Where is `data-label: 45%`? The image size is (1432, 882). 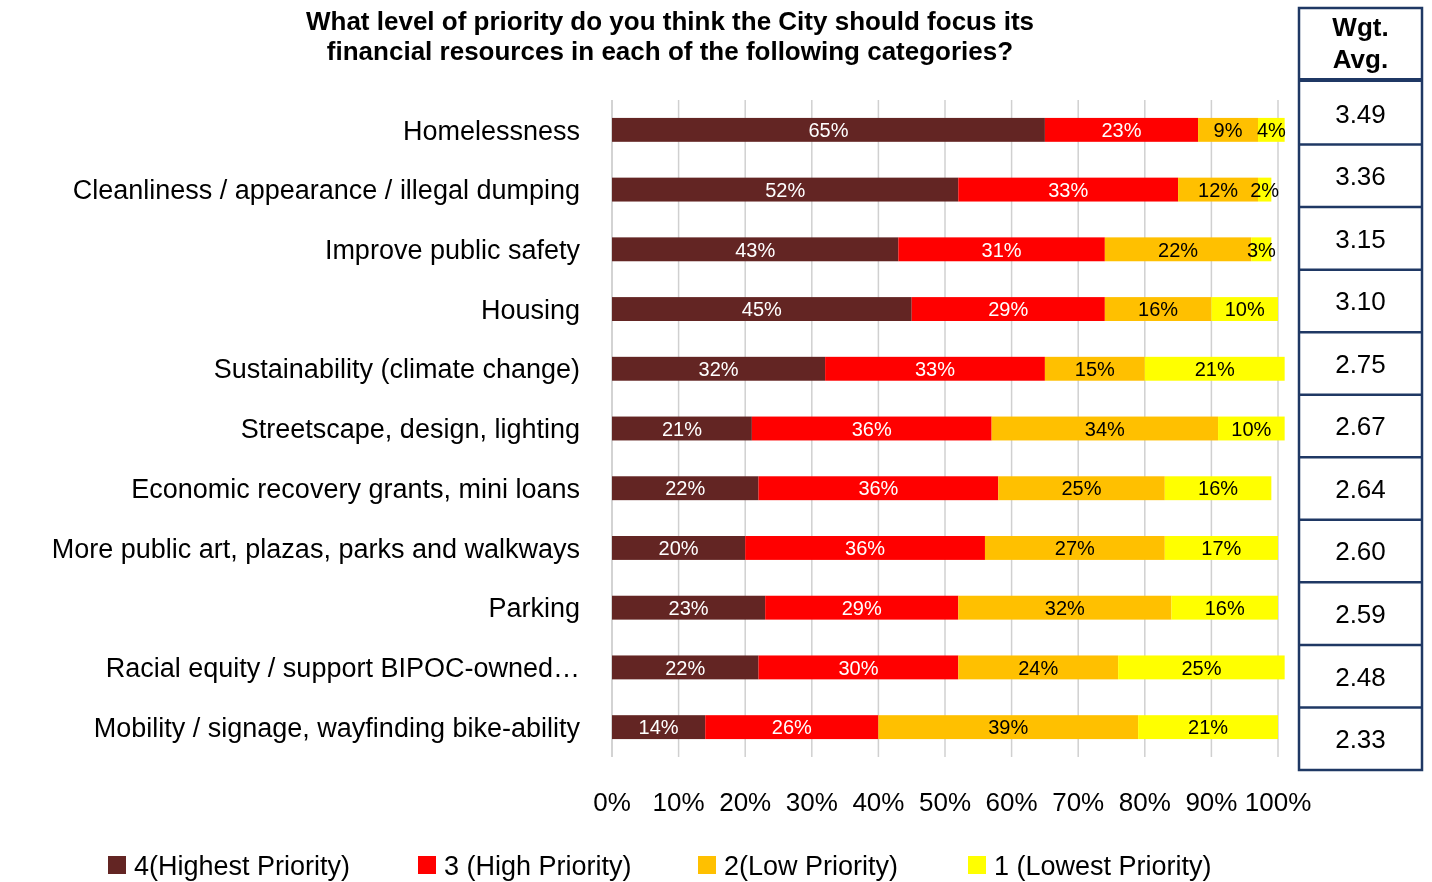 data-label: 45% is located at coordinates (762, 309).